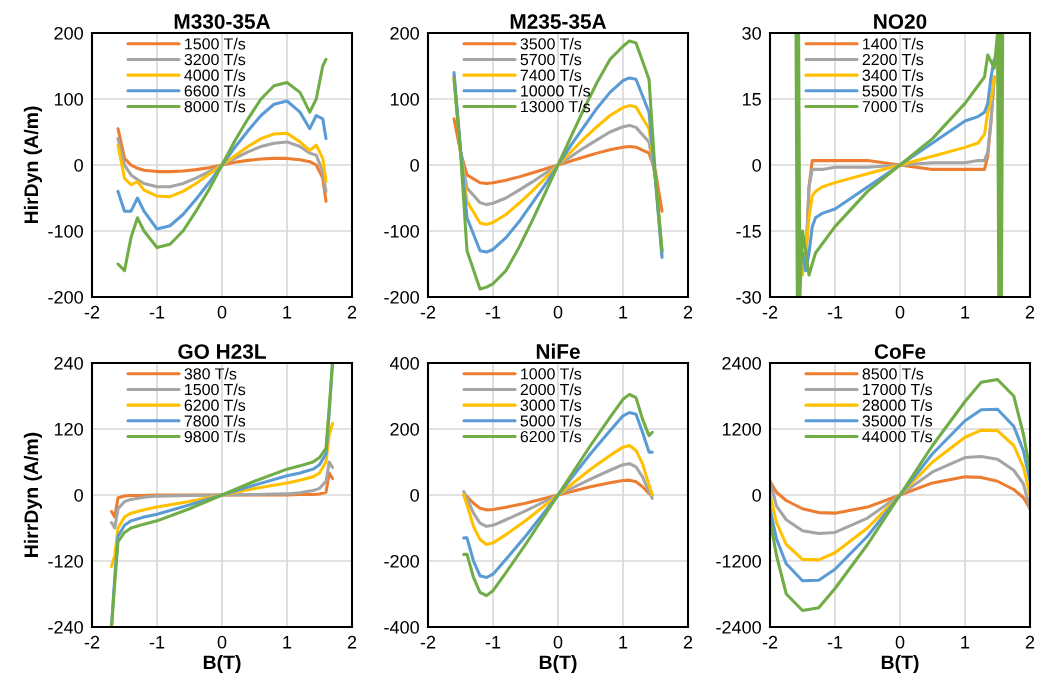  I want to click on legend-label: 5000 T/s, so click(551, 420).